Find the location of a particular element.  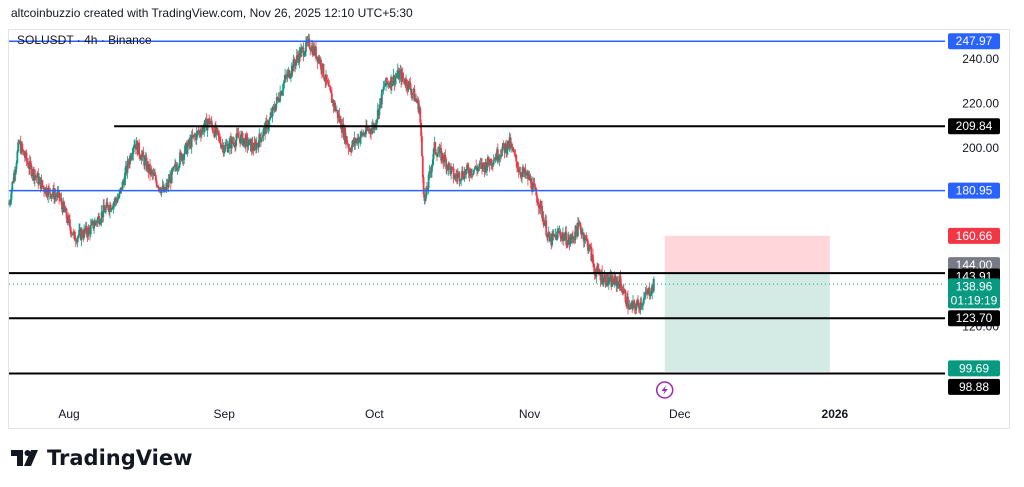

take-profit-zone is located at coordinates (747, 322).